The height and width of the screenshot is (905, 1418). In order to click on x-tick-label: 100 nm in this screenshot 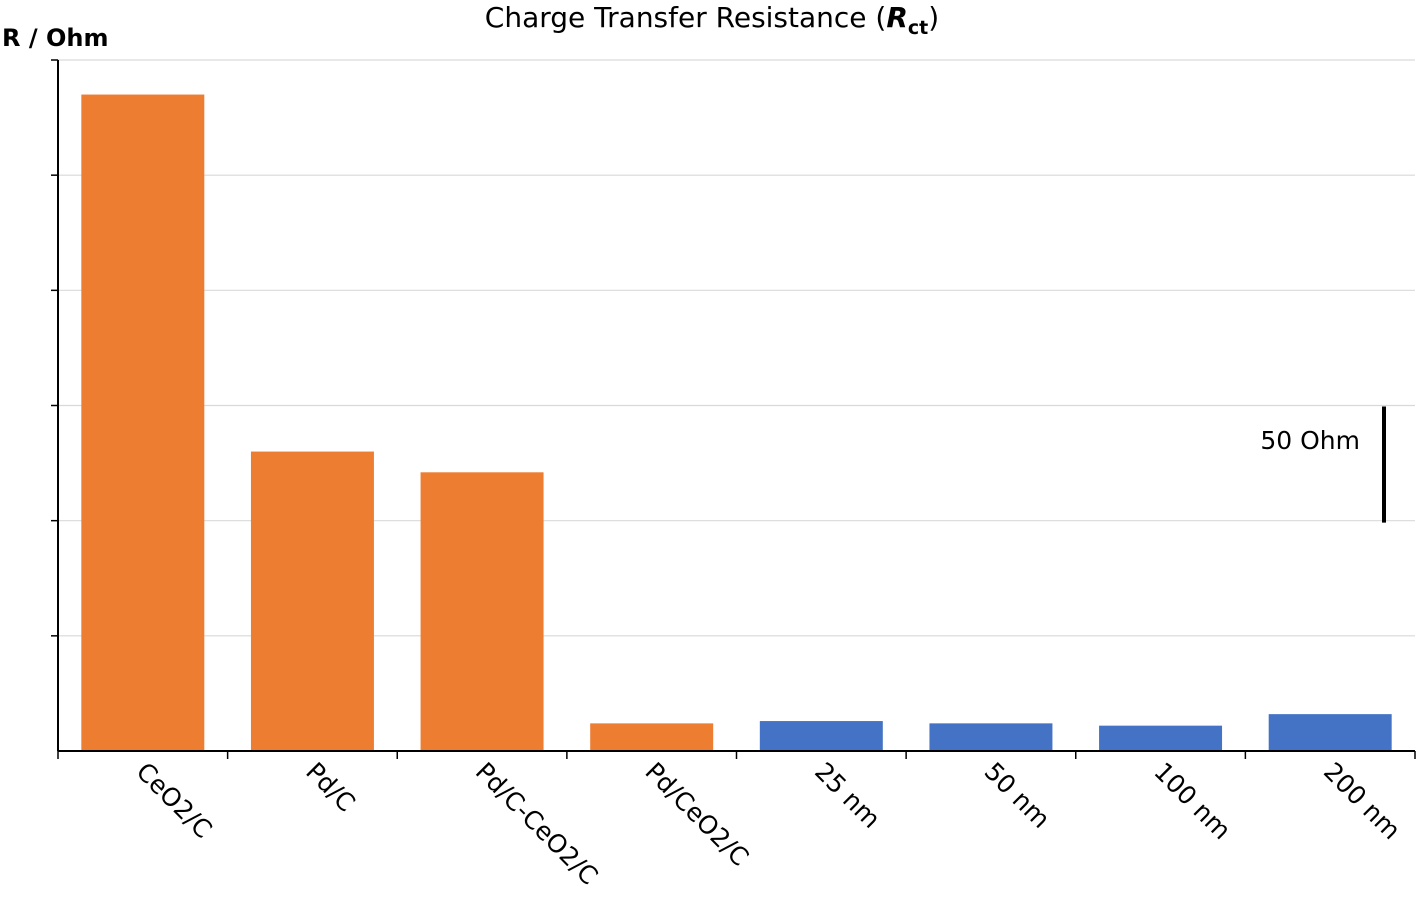, I will do `click(1192, 801)`.